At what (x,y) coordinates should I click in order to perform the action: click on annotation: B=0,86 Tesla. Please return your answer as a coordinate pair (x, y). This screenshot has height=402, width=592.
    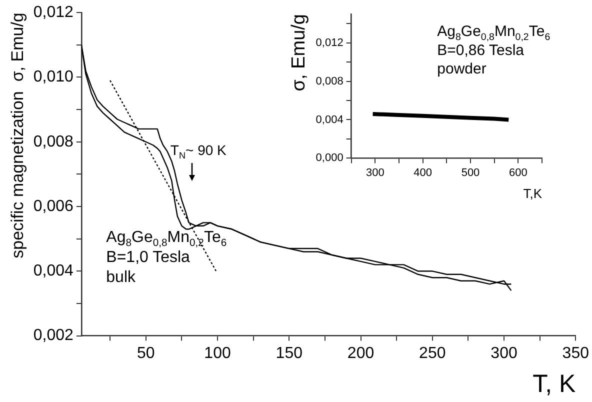
    Looking at the image, I should click on (481, 50).